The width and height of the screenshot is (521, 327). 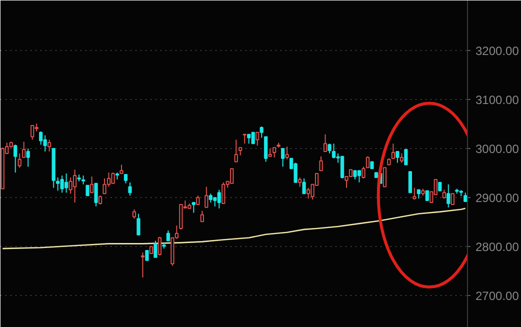 I want to click on line-series, so click(x=234, y=229).